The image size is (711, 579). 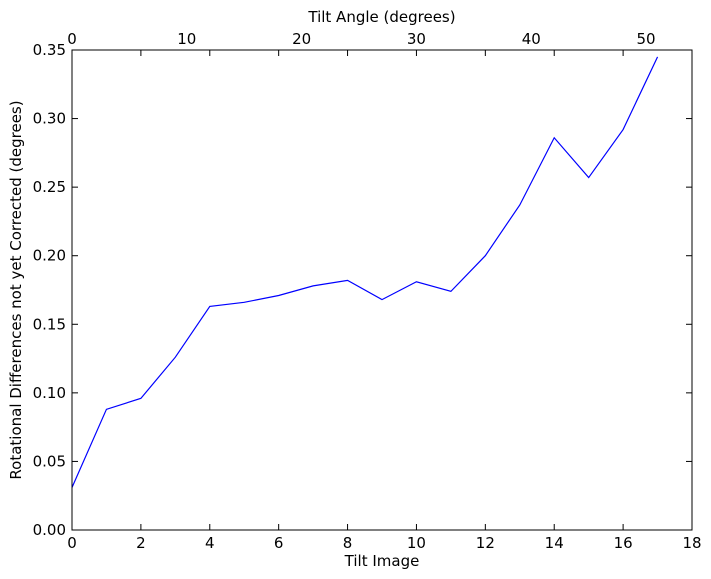 I want to click on x-axis-title: Tilt Image, so click(x=382, y=561).